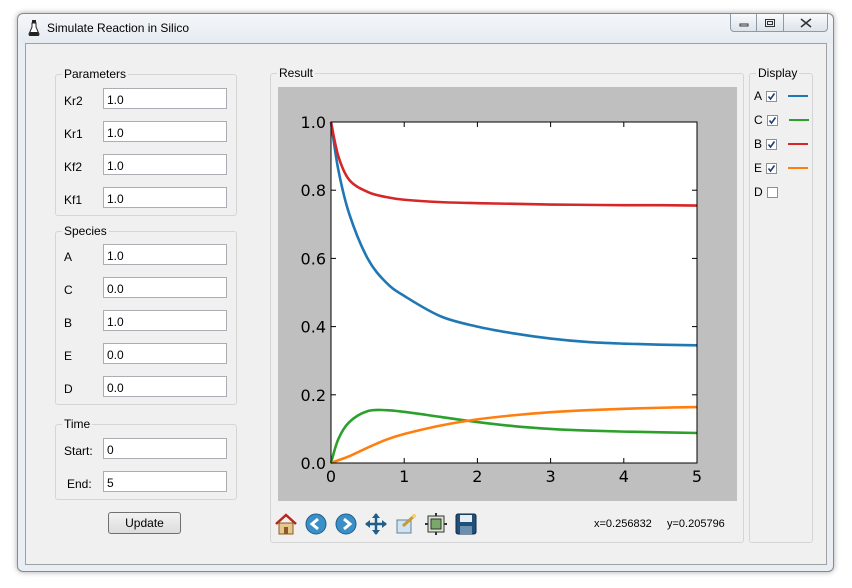 Image resolution: width=852 pixels, height=588 pixels. I want to click on forward-button, so click(345, 524).